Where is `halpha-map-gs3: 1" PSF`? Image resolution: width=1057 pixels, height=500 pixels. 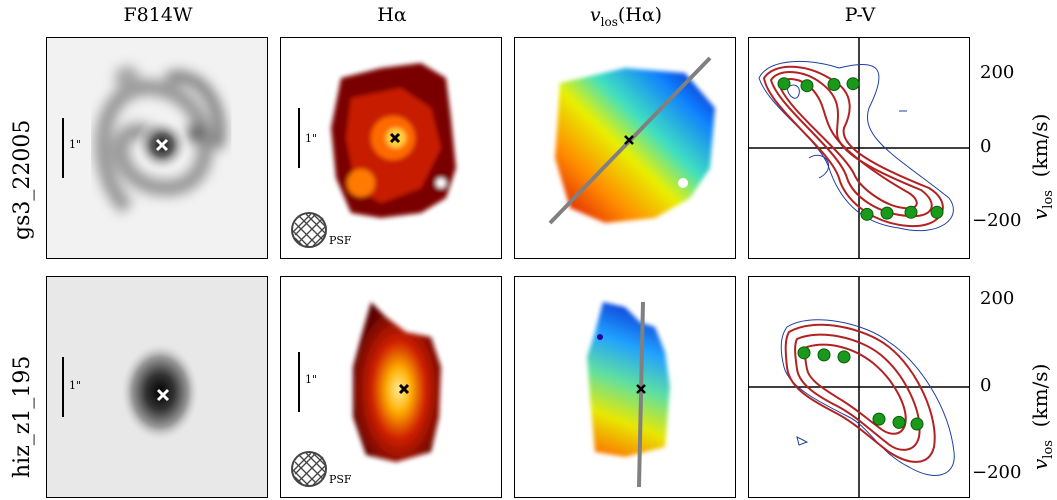 halpha-map-gs3: 1" PSF is located at coordinates (391, 148).